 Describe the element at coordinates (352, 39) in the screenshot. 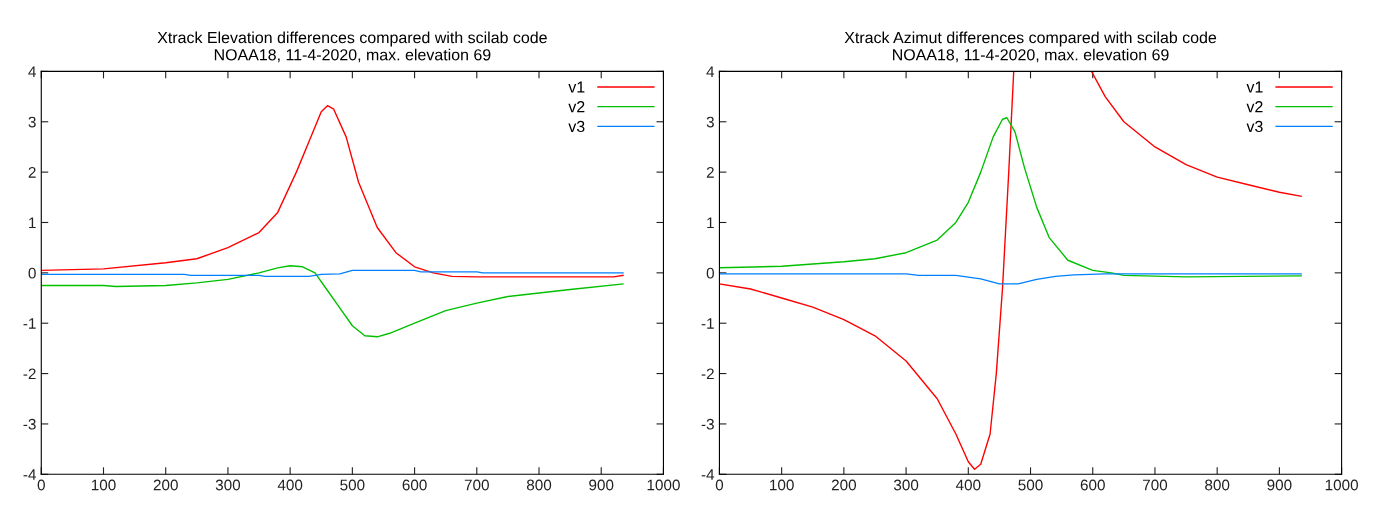

I see `chart-title: Xtrack Elevation differences compared with scilab code` at that location.